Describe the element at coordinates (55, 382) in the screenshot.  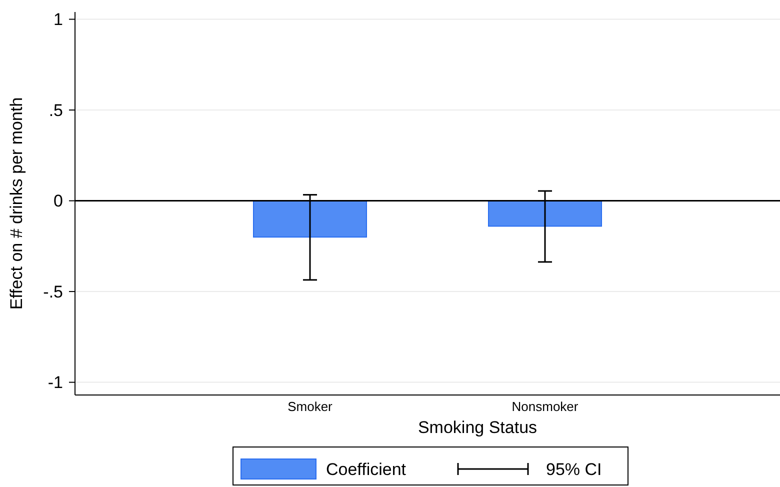
I see `y-tick-label: -1` at that location.